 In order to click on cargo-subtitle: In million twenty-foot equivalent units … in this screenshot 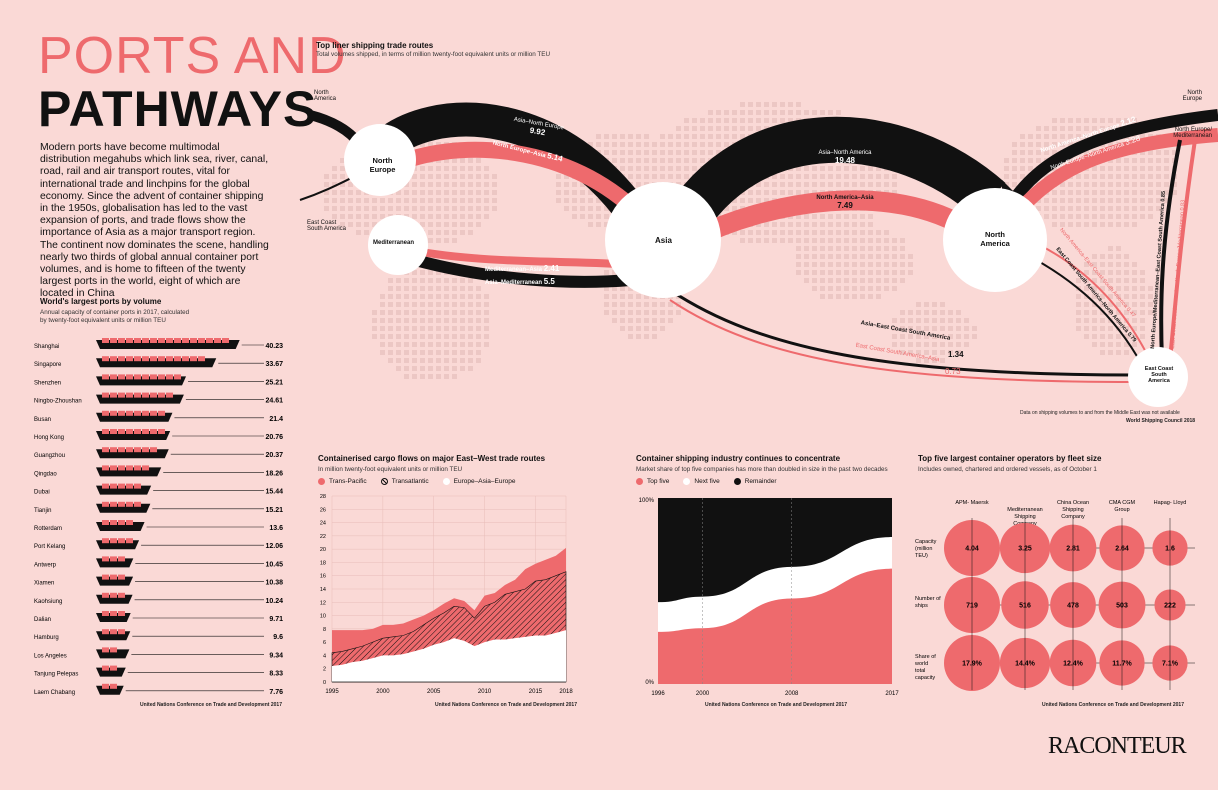, I will do `click(390, 469)`.